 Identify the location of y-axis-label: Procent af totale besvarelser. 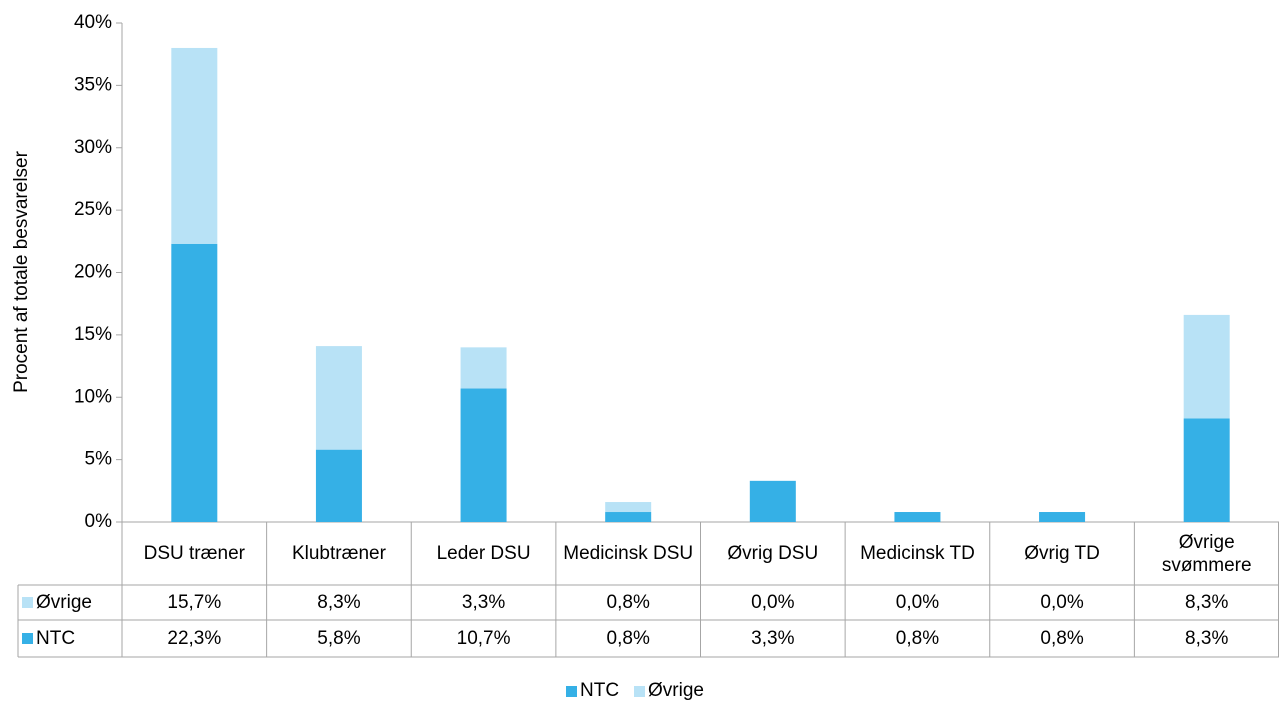
(21, 271).